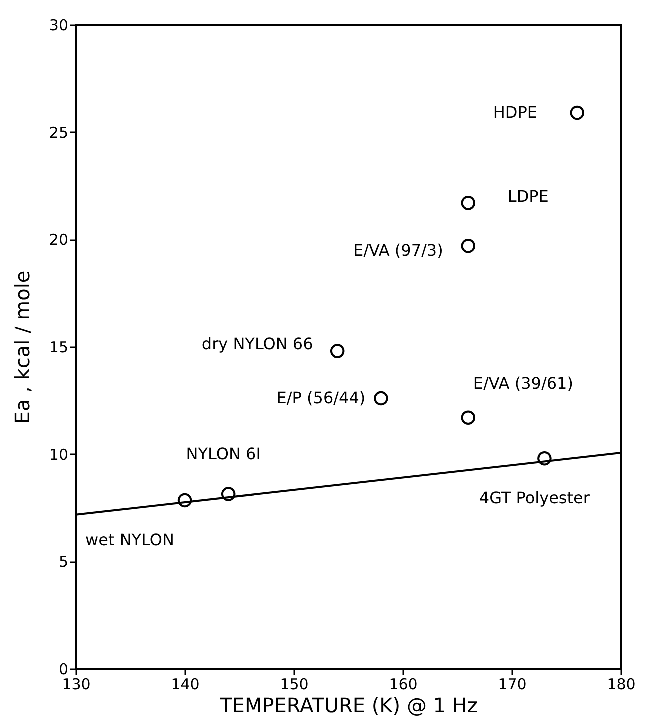 The height and width of the screenshot is (728, 650). What do you see at coordinates (515, 112) in the screenshot?
I see `annotation: HDPE` at bounding box center [515, 112].